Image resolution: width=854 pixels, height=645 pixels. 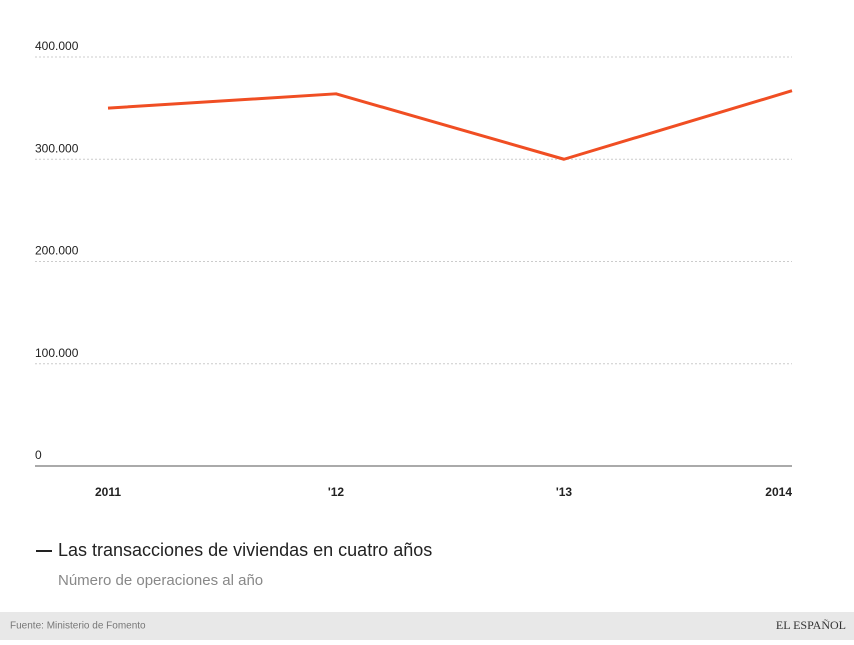 What do you see at coordinates (38, 455) in the screenshot?
I see `y-tick-label: 0` at bounding box center [38, 455].